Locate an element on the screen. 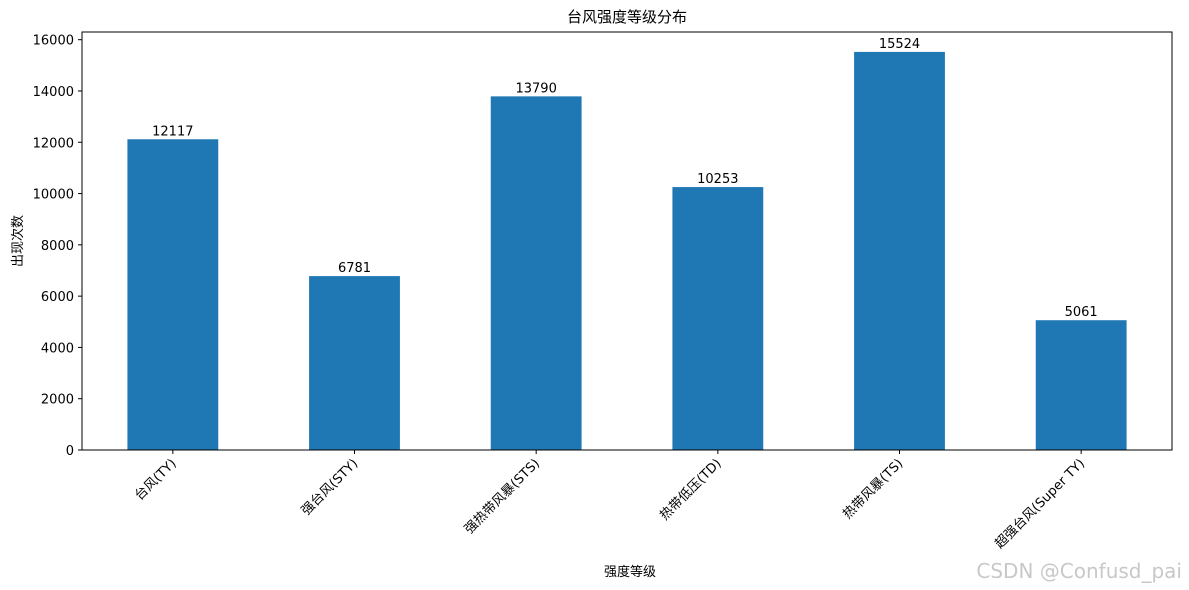 The image size is (1189, 590). y-tick-label: 0 is located at coordinates (70, 451).